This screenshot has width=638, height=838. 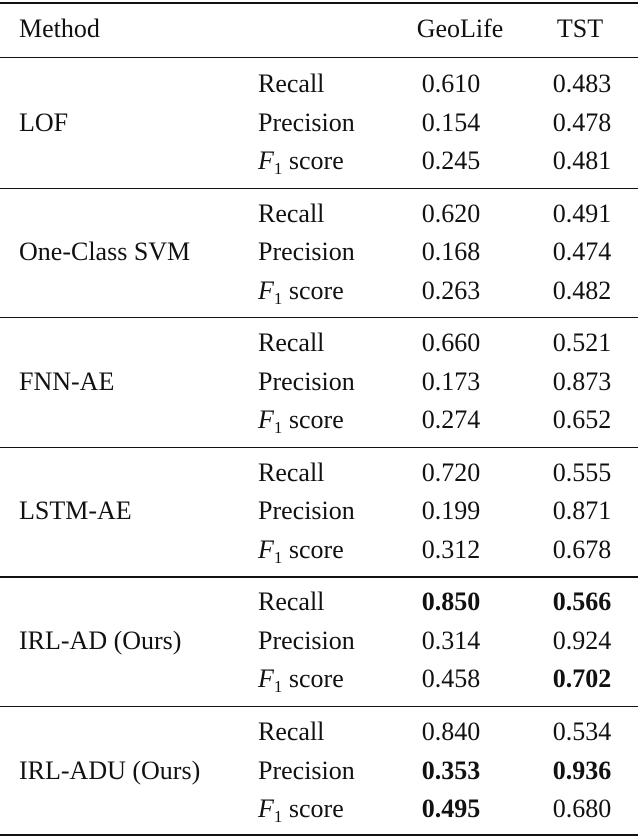 I want to click on geolife-value: 0.495, so click(x=451, y=808).